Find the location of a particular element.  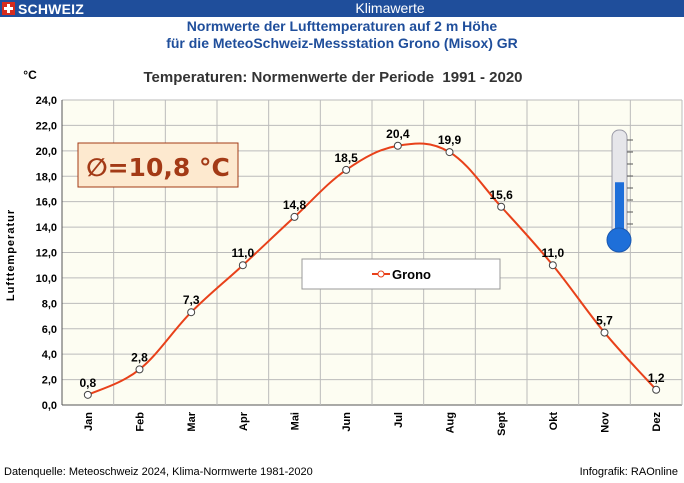

x-axis-ticks: Jan Feb Mar Apr Mai Jun Jul Aug Sept Okt Nov Dez is located at coordinates (373, 423).